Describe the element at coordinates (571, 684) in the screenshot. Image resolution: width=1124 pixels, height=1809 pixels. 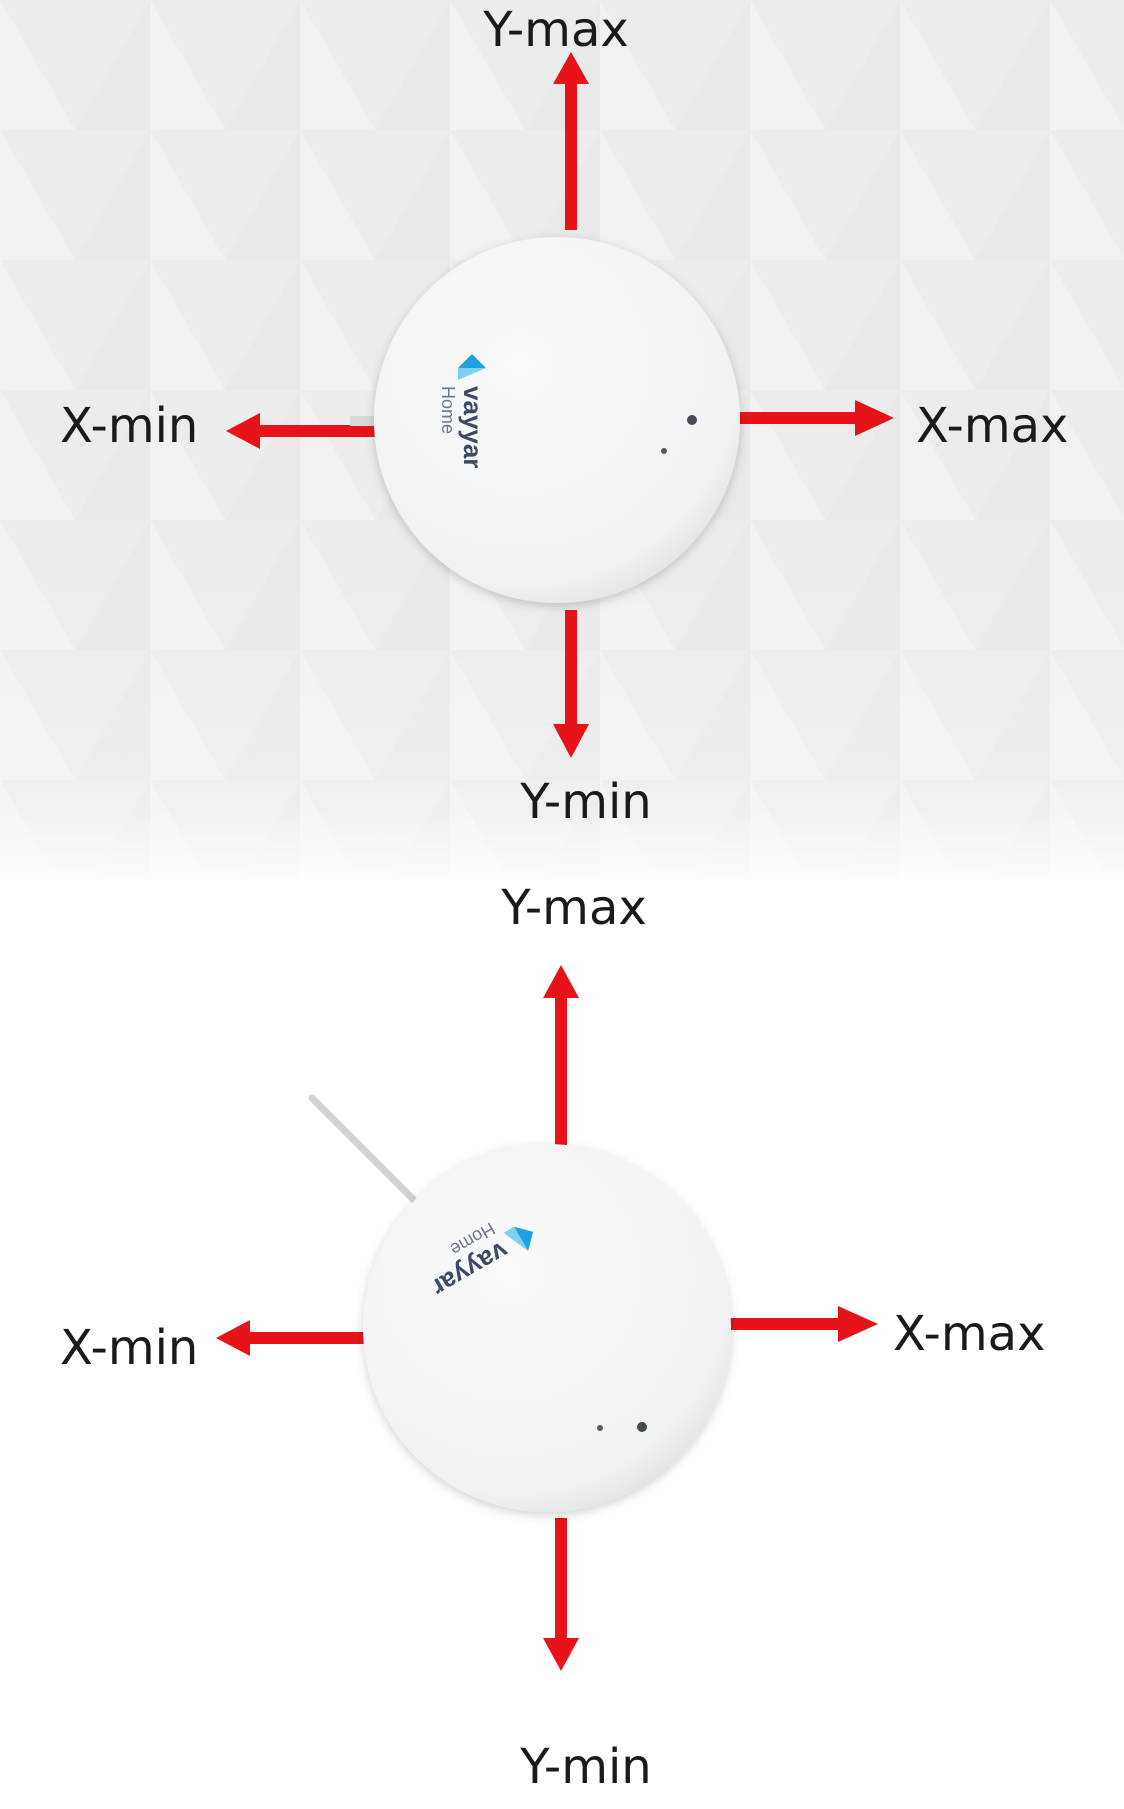
I see `arrow-y-min-top` at that location.